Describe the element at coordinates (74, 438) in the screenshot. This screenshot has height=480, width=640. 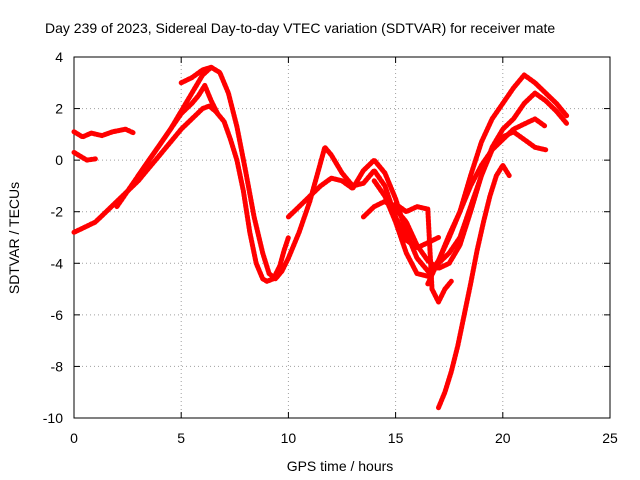
I see `x-tick-label: 0` at that location.